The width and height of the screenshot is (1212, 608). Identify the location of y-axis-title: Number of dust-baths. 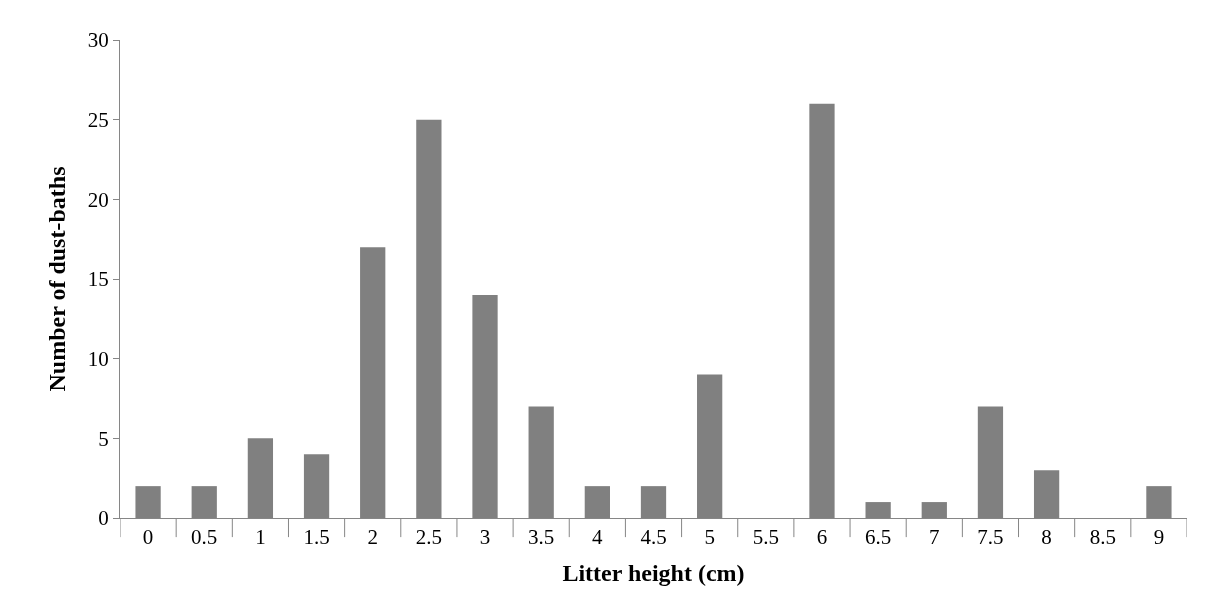
(56, 279).